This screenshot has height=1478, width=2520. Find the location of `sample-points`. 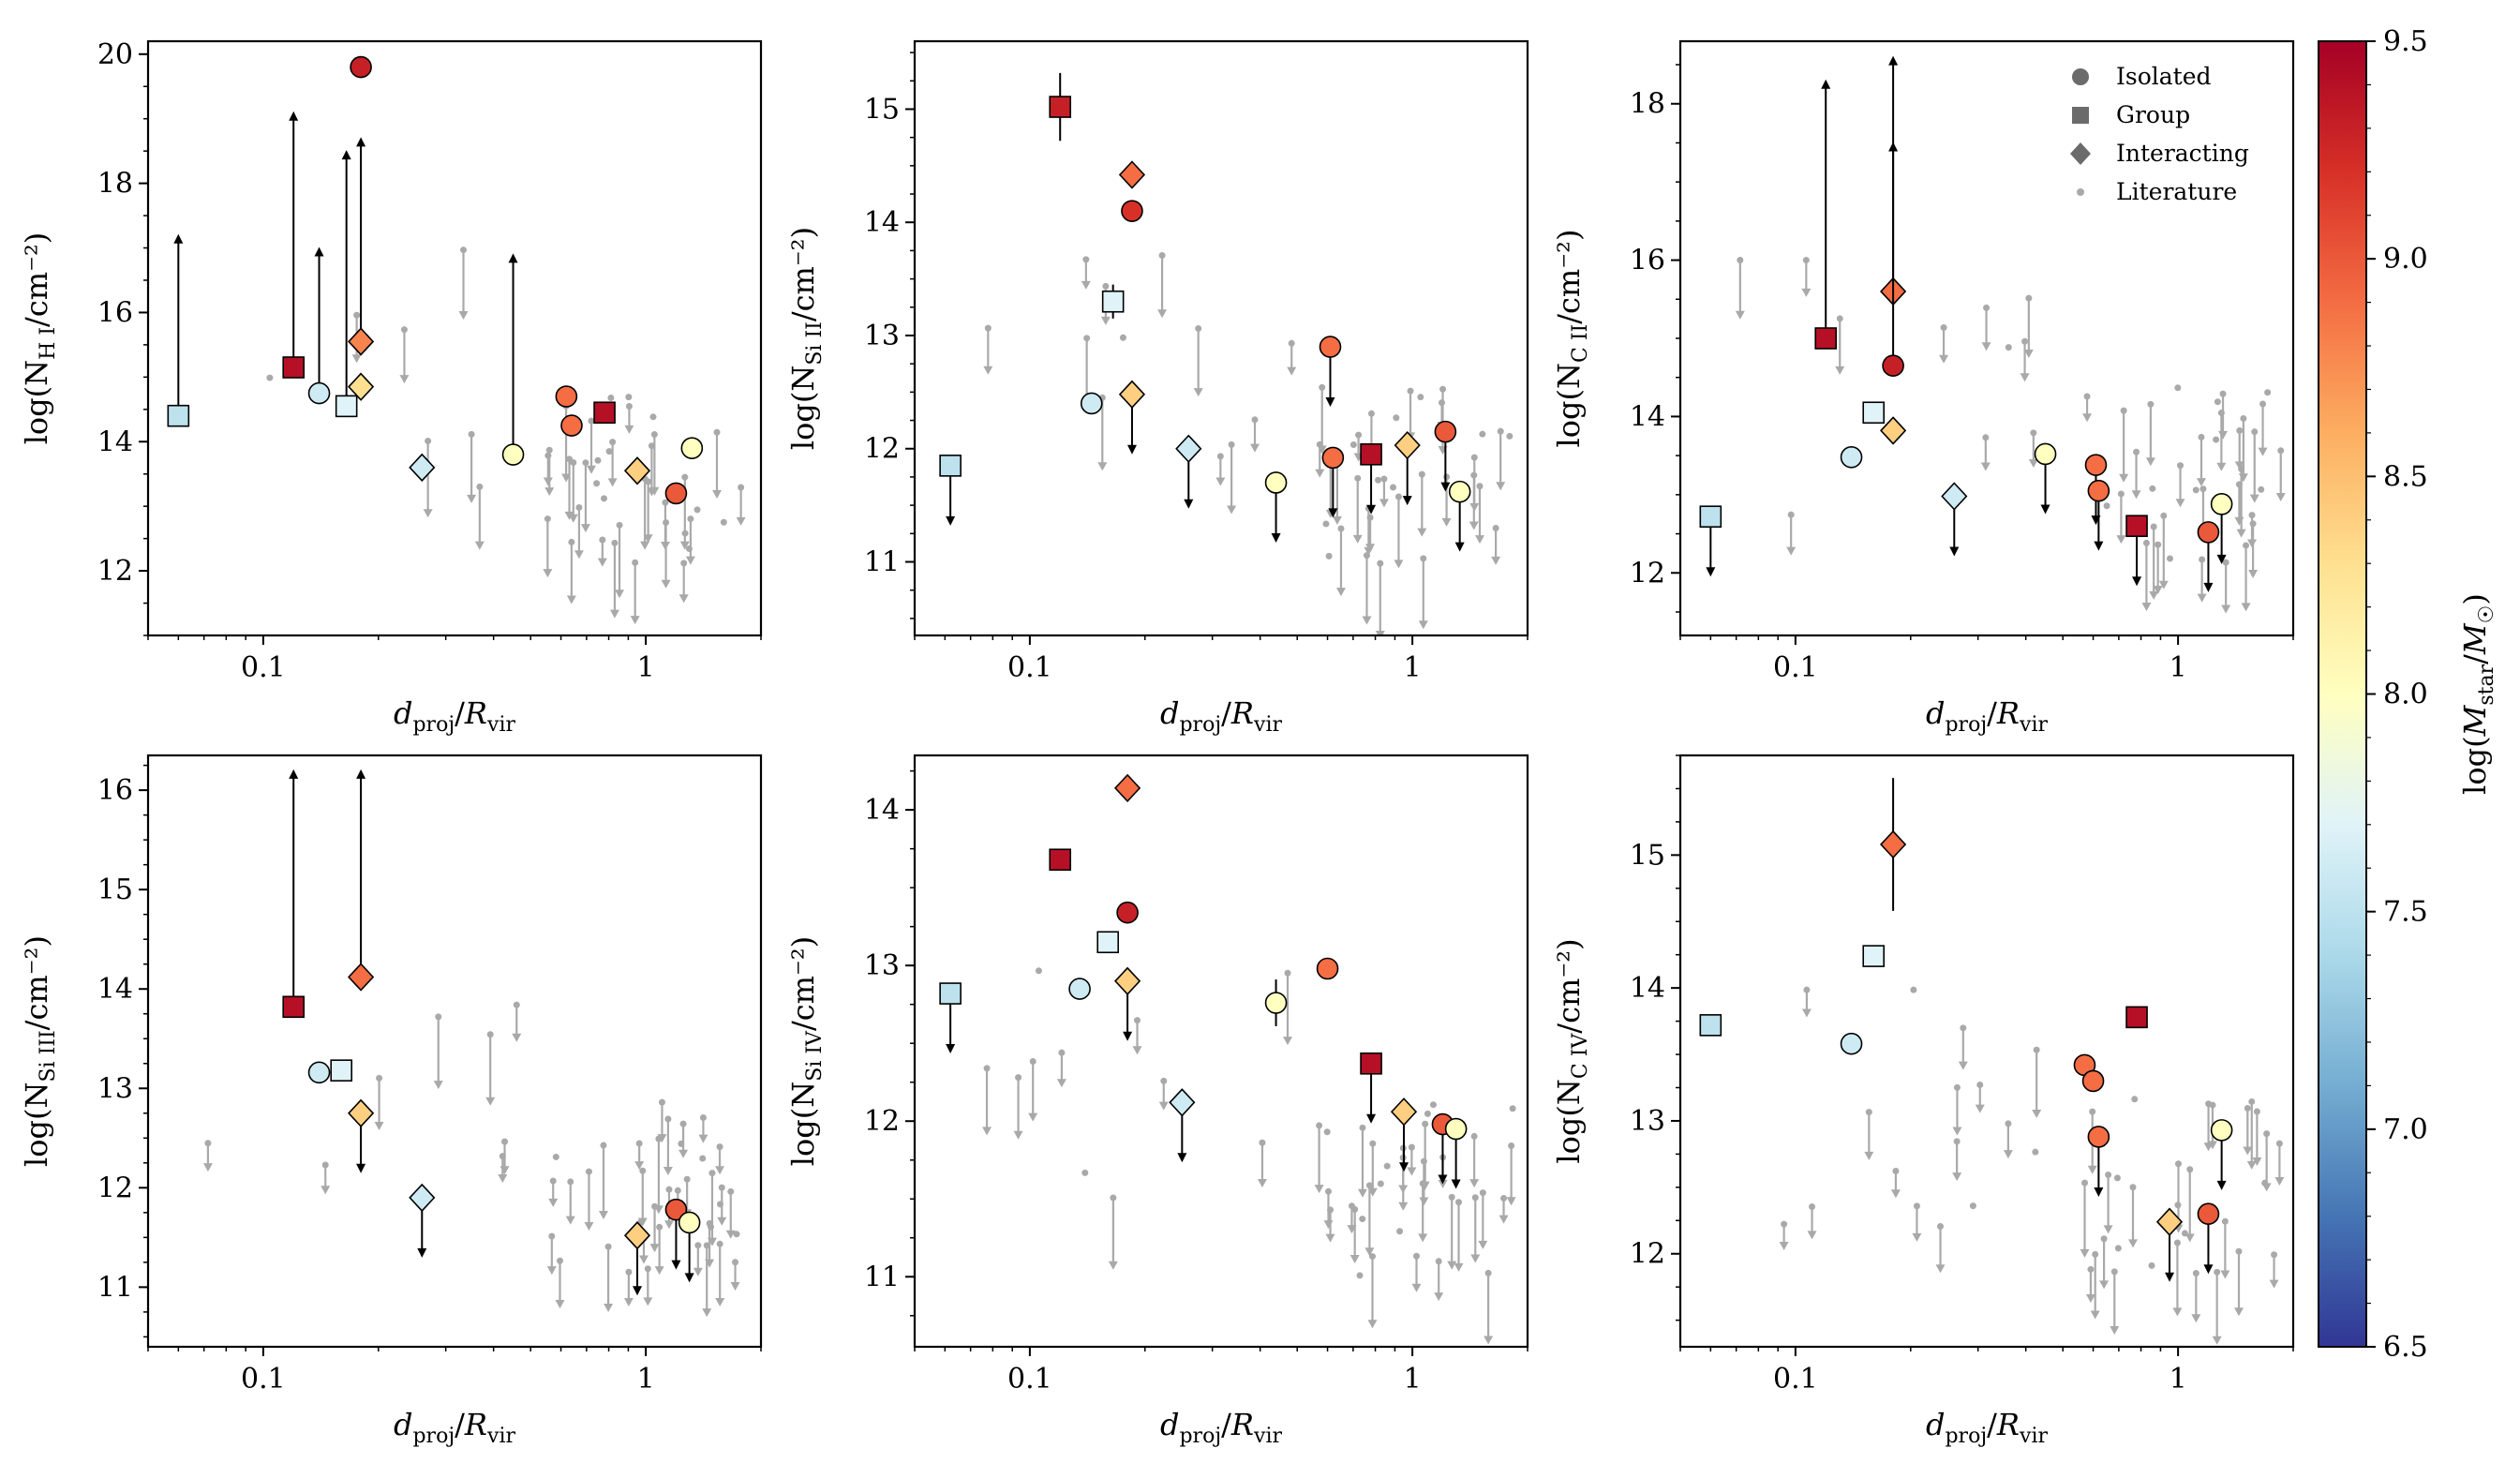

sample-points is located at coordinates (491, 1032).